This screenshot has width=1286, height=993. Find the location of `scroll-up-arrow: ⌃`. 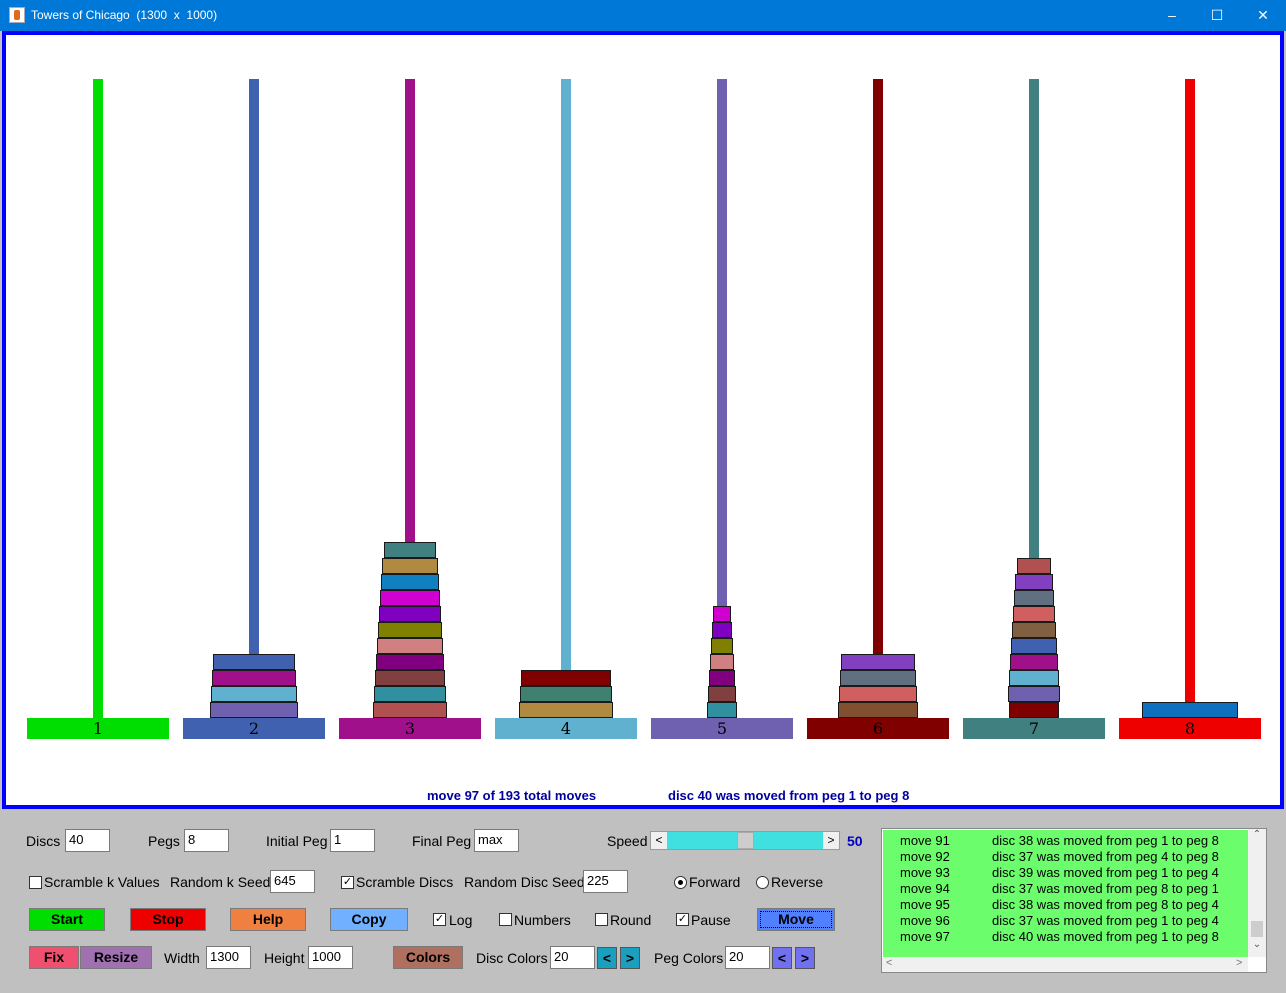

scroll-up-arrow: ⌃ is located at coordinates (1257, 834).